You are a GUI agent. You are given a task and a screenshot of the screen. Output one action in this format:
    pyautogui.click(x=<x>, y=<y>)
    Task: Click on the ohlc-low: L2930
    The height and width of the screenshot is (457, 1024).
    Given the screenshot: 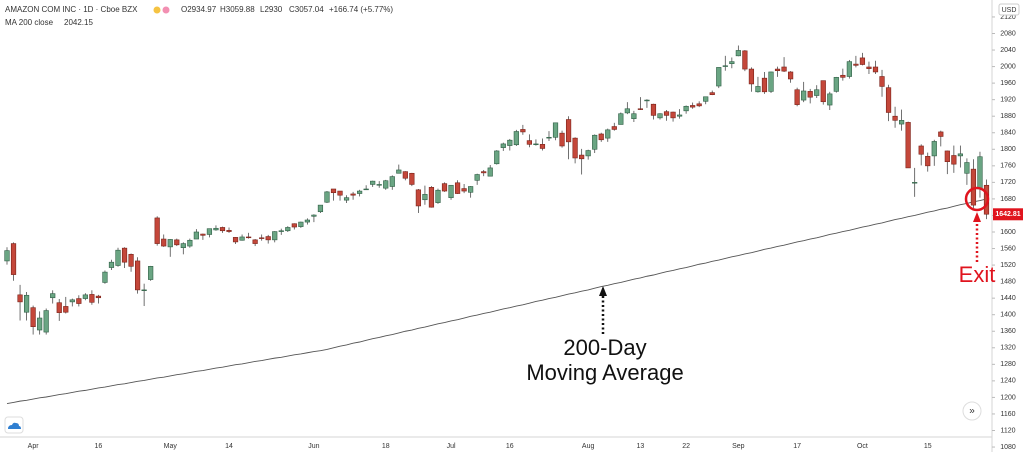 What is the action you would take?
    pyautogui.click(x=271, y=9)
    